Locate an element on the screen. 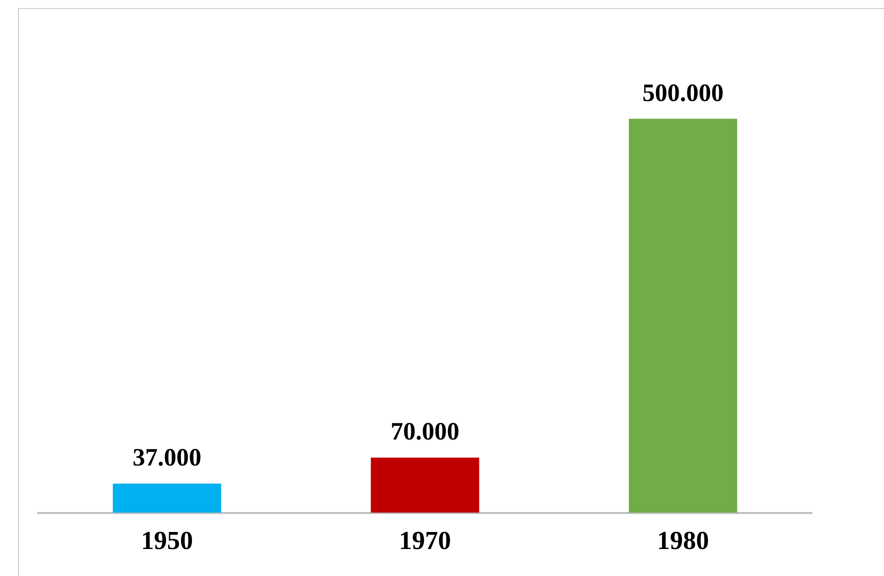 This screenshot has height=576, width=884. data-label: 70.000 is located at coordinates (425, 432).